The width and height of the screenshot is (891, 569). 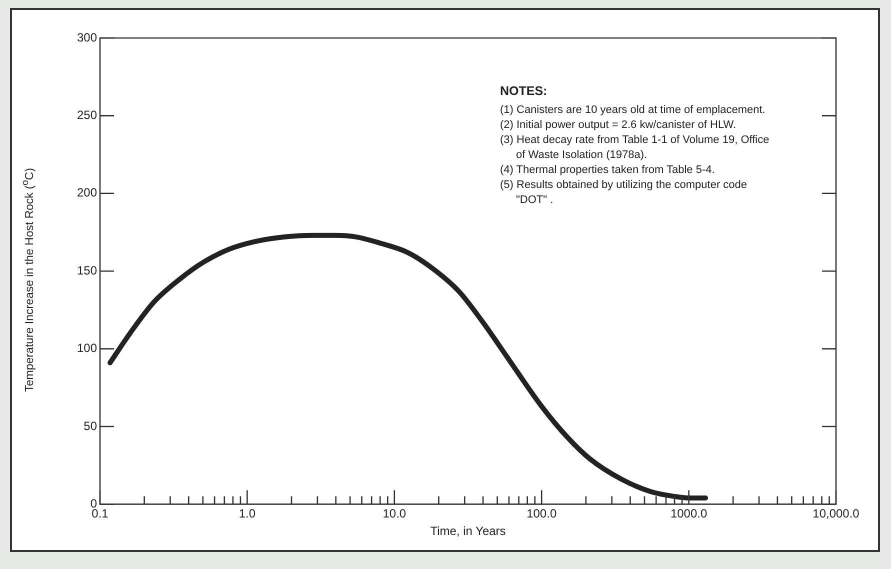 What do you see at coordinates (624, 193) in the screenshot?
I see `annotation: (5) Results obtained by utilizing the computer code "DOT" .` at bounding box center [624, 193].